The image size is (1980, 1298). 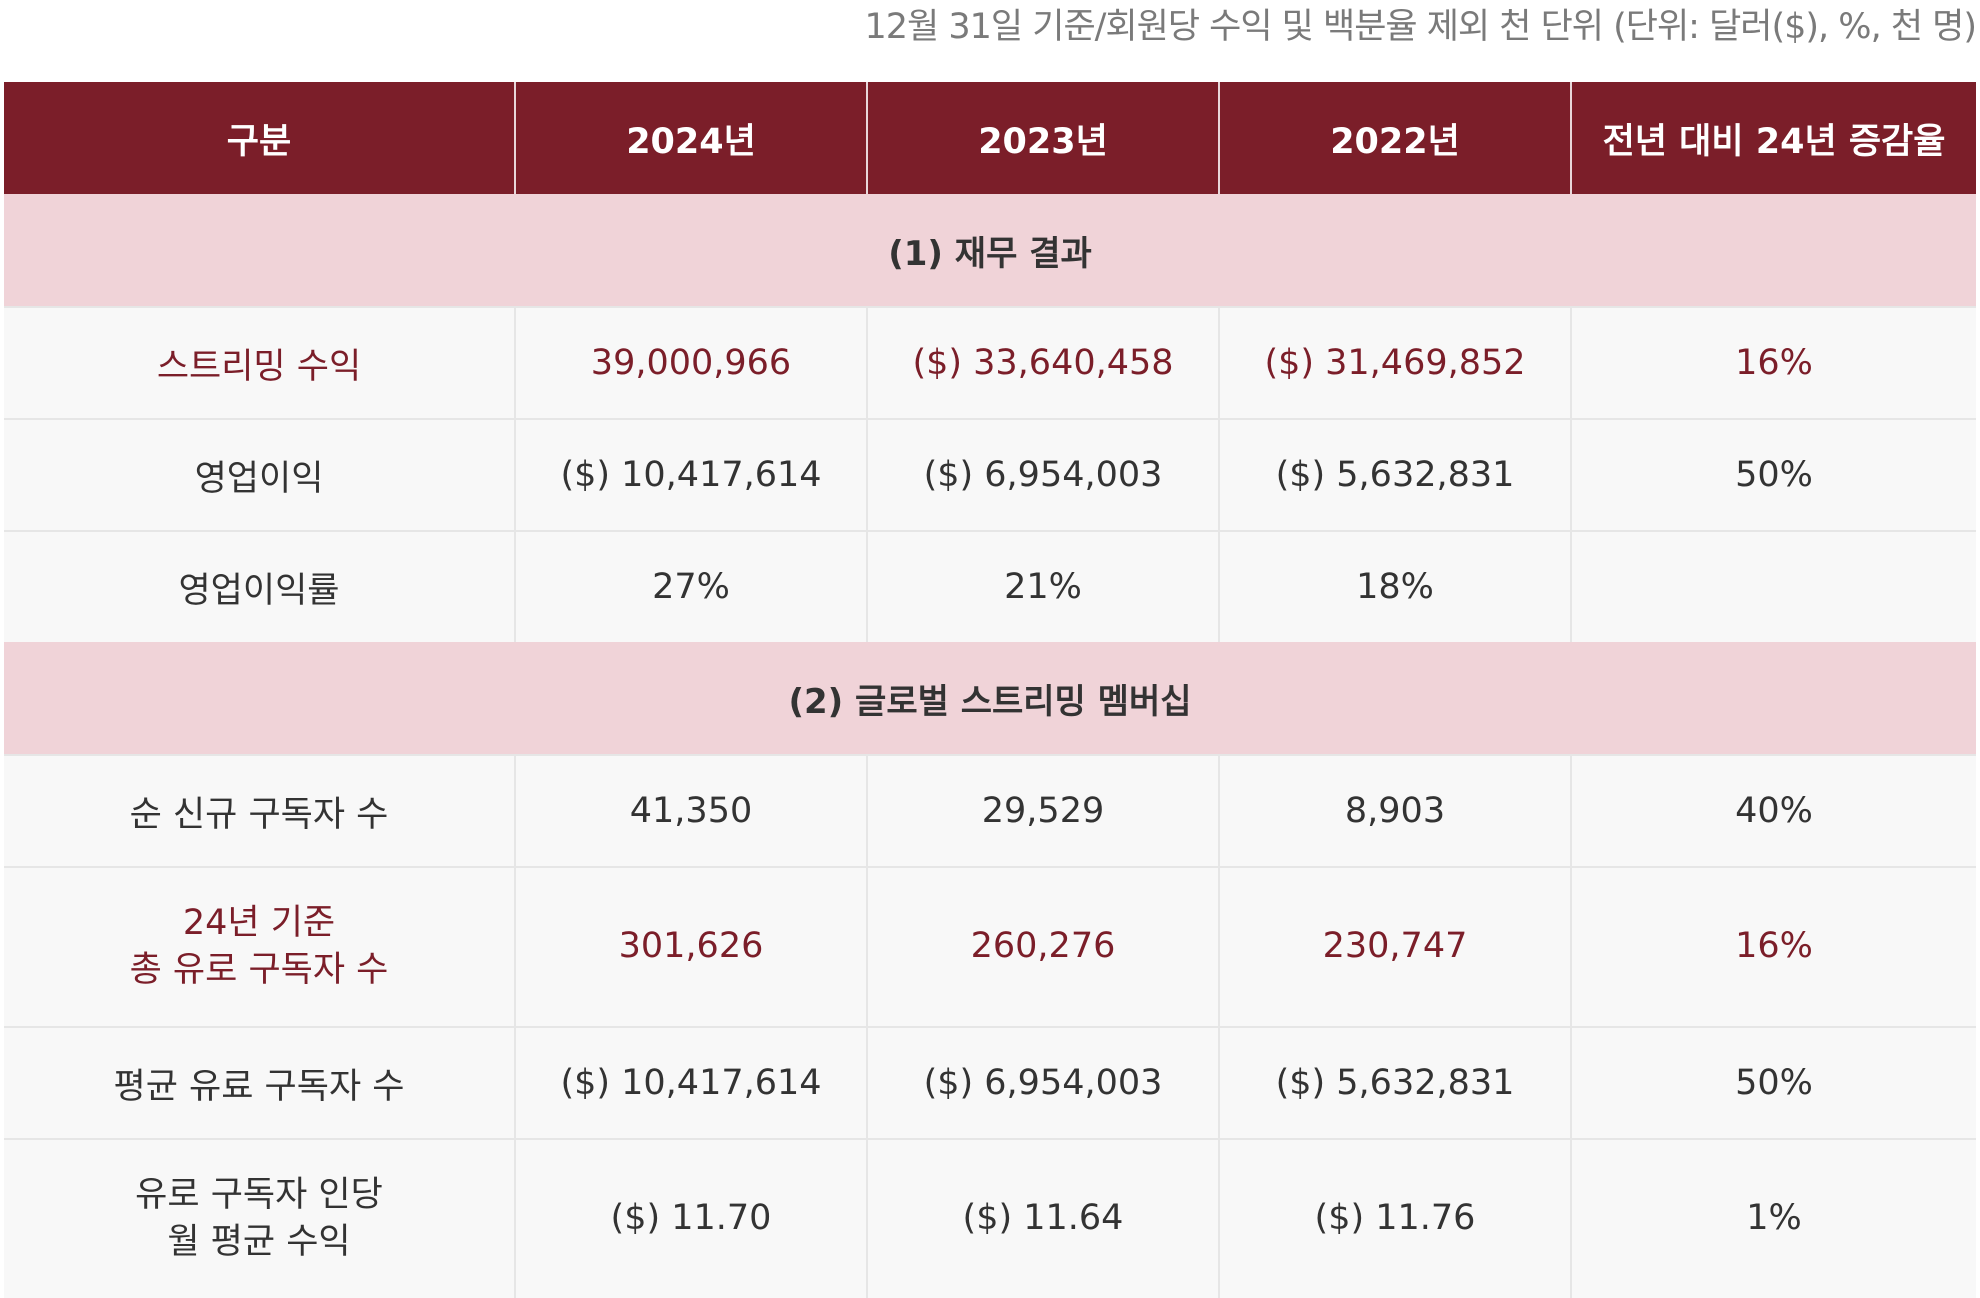 I want to click on section-title-financial: (1) 재무 결과, so click(x=990, y=250).